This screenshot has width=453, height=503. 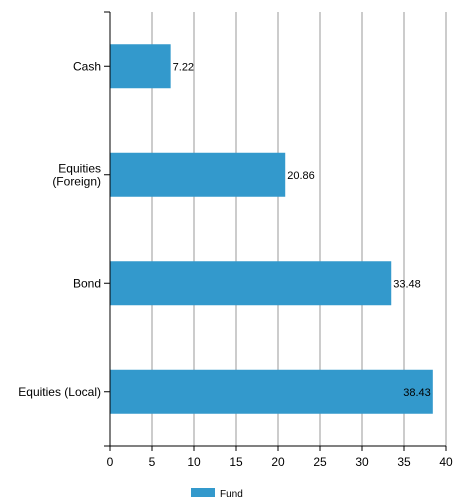 What do you see at coordinates (217, 494) in the screenshot?
I see `legend: Fund` at bounding box center [217, 494].